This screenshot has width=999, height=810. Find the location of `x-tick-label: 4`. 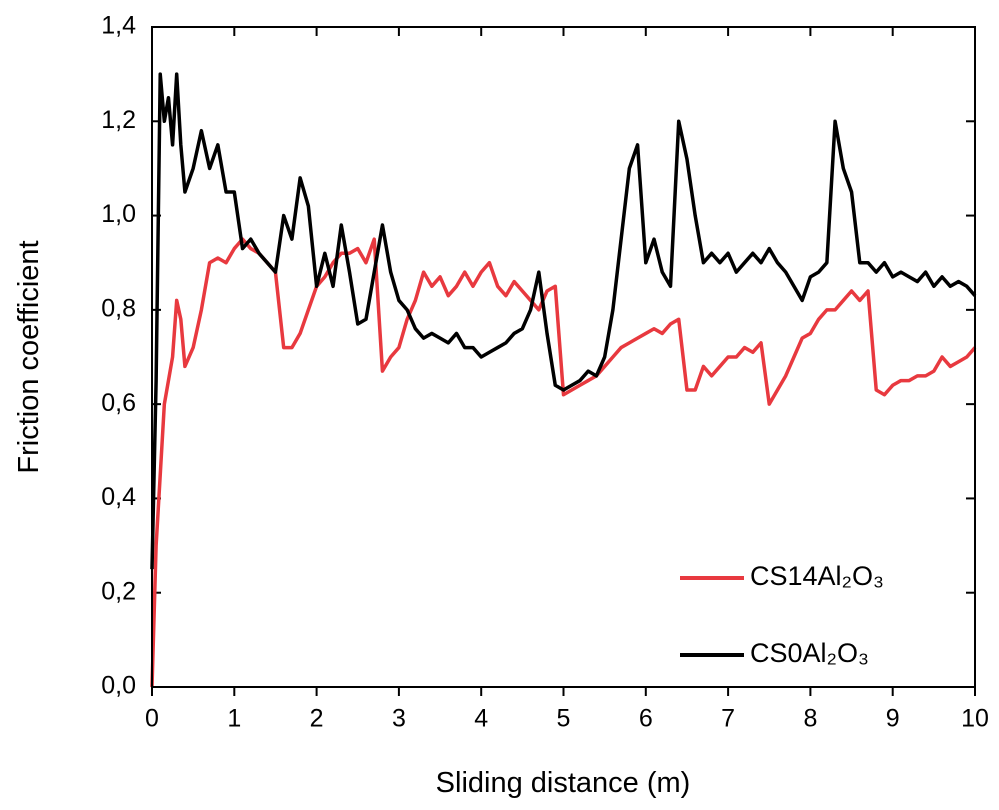

x-tick-label: 4 is located at coordinates (481, 719).